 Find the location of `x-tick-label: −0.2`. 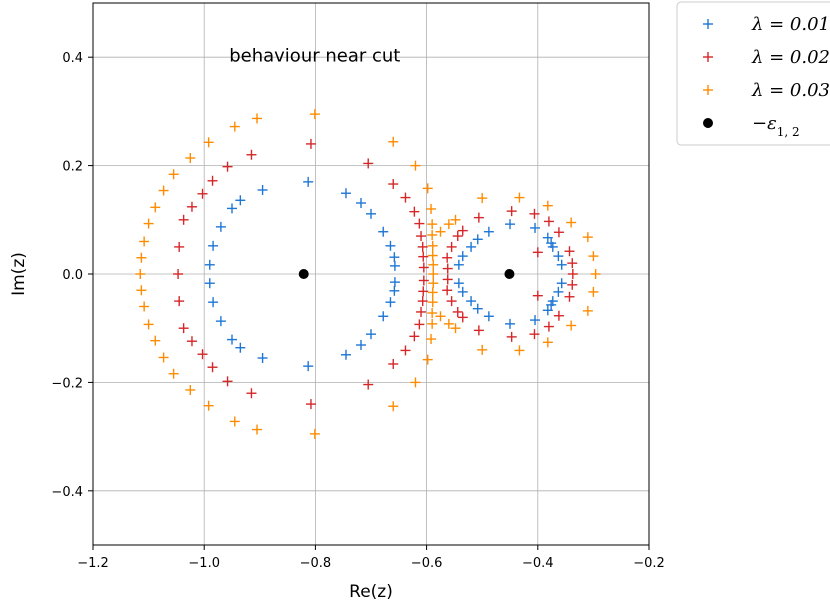

x-tick-label: −0.2 is located at coordinates (649, 563).